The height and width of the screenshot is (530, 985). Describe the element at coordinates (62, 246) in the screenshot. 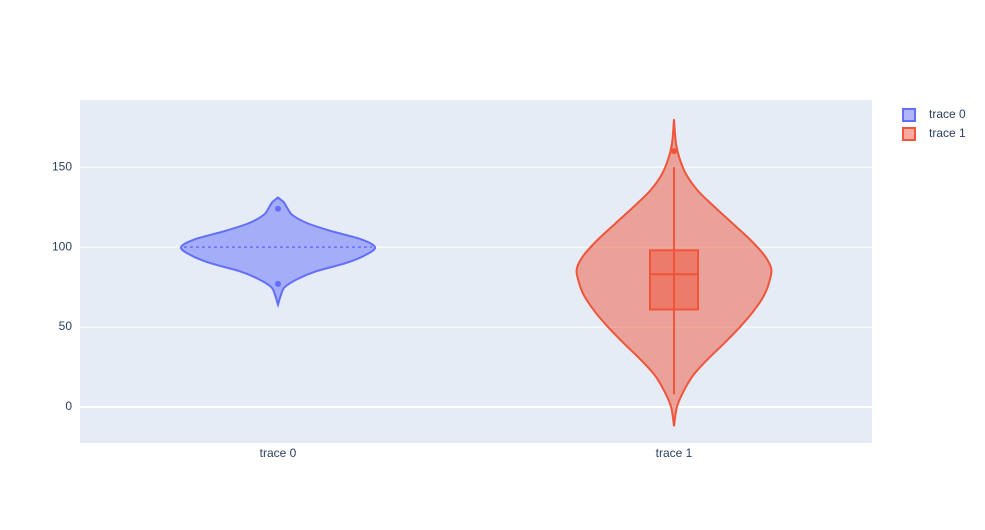

I see `y-tick-label: 100` at that location.